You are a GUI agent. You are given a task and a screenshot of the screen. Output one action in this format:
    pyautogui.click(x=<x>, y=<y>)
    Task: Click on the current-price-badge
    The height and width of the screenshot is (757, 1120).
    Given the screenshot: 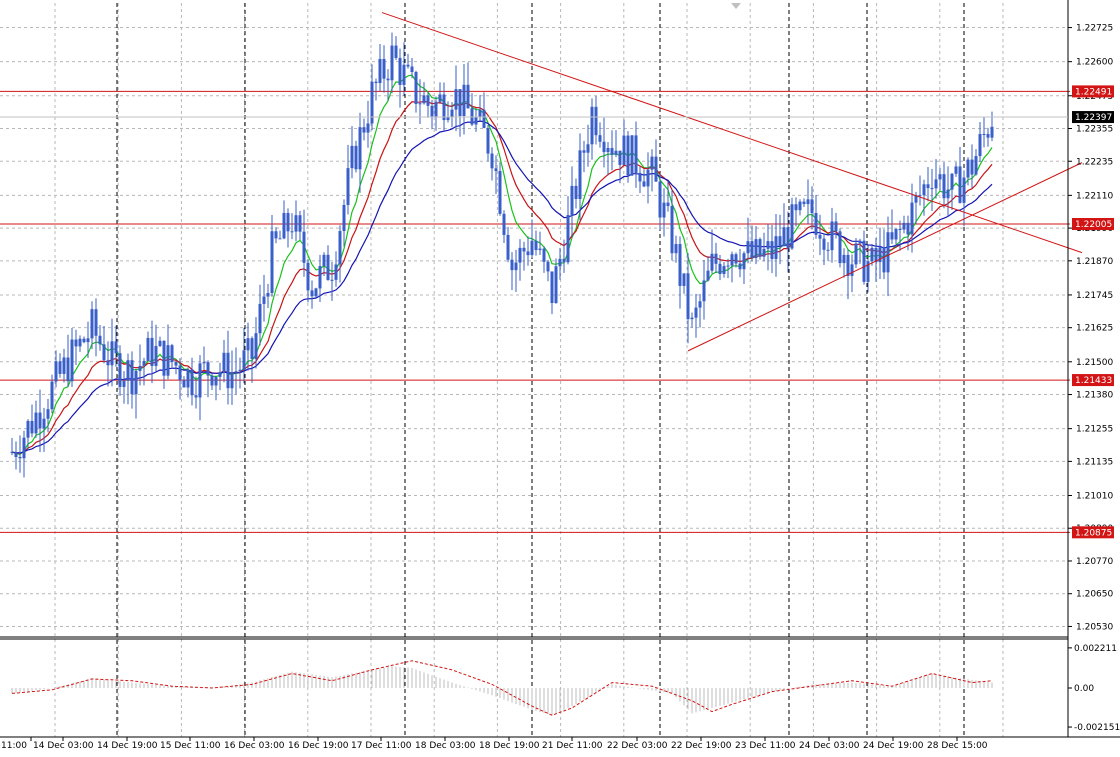 What is the action you would take?
    pyautogui.click(x=1093, y=117)
    